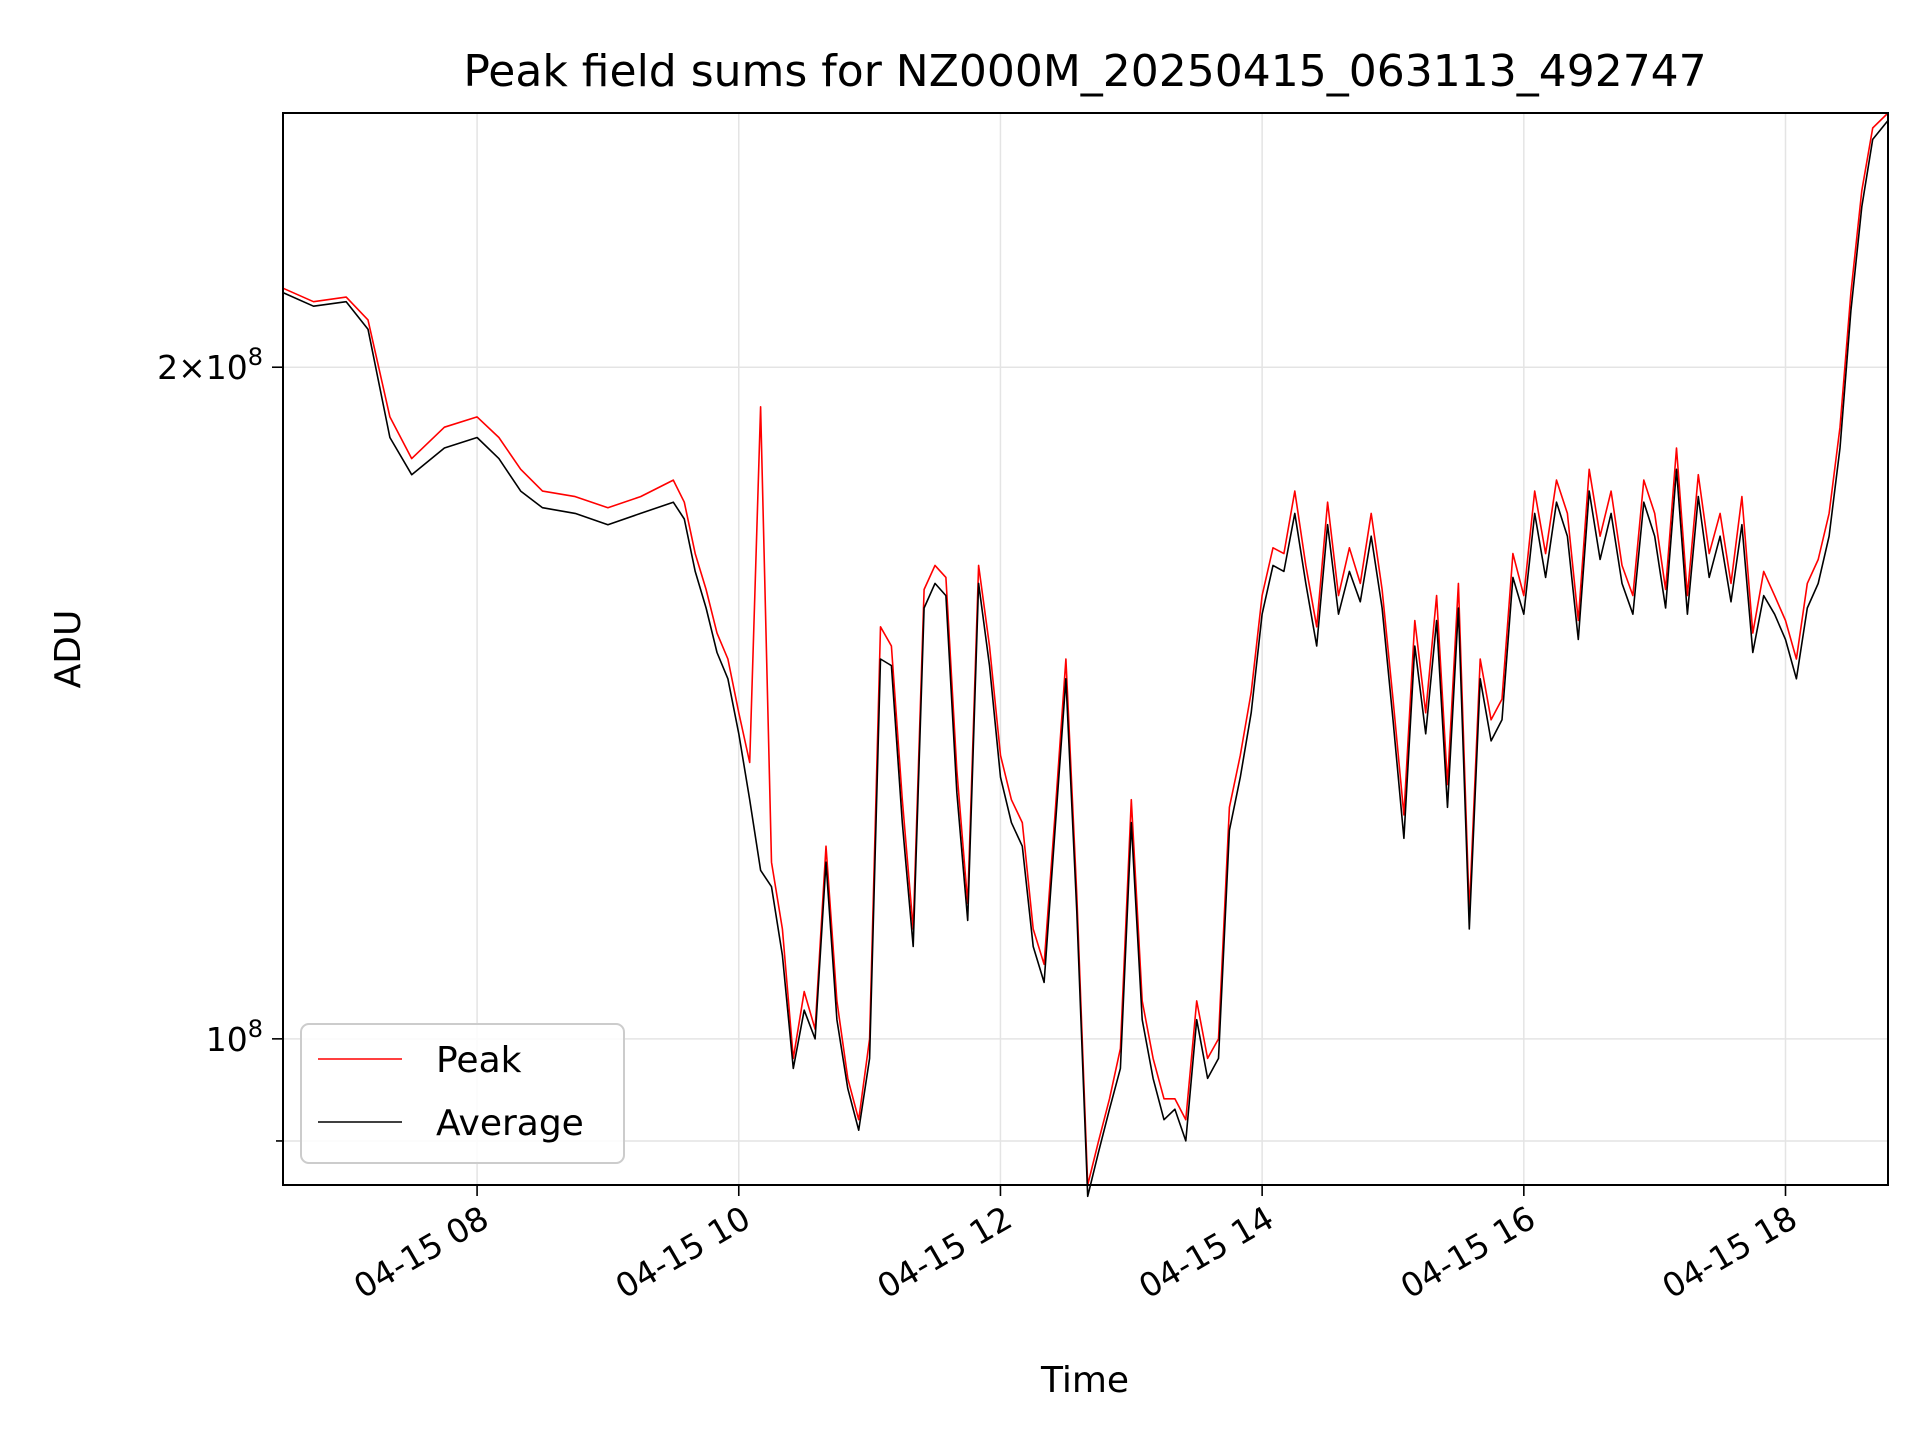 This screenshot has width=1920, height=1440. What do you see at coordinates (234, 1037) in the screenshot?
I see `y-tick-label: 108` at bounding box center [234, 1037].